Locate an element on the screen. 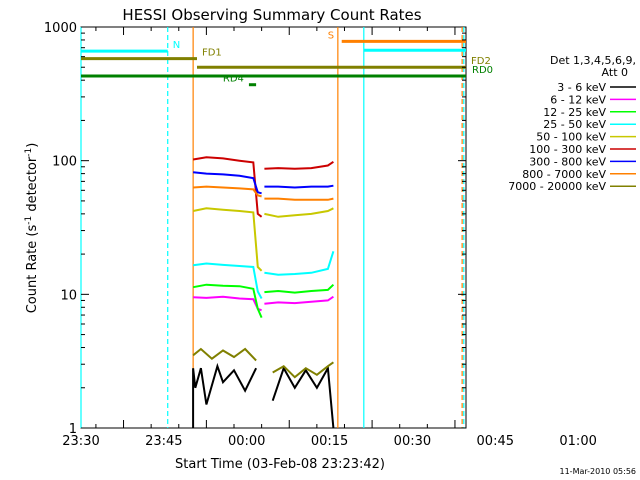  flag-label-5: S is located at coordinates (331, 35).